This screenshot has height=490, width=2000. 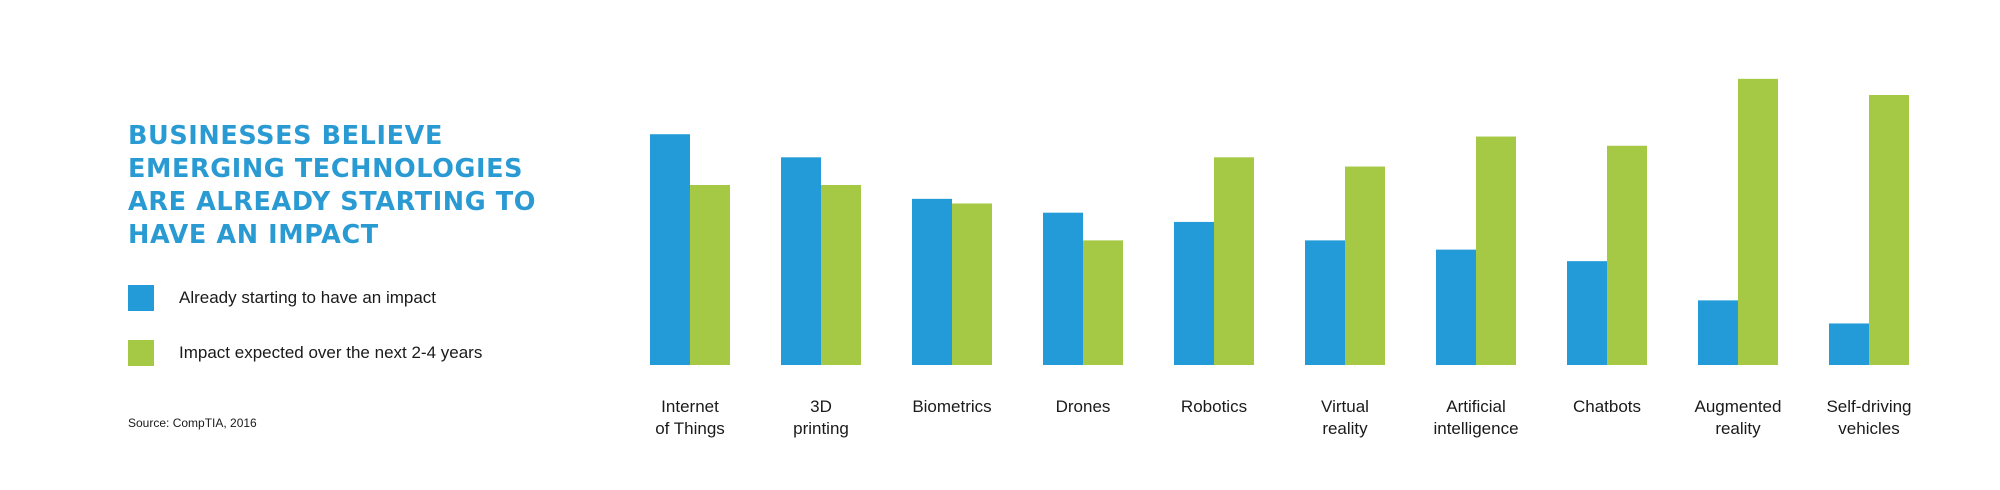 I want to click on legend-label-expected: Impact expected over the next 2-4 years, so click(x=331, y=352).